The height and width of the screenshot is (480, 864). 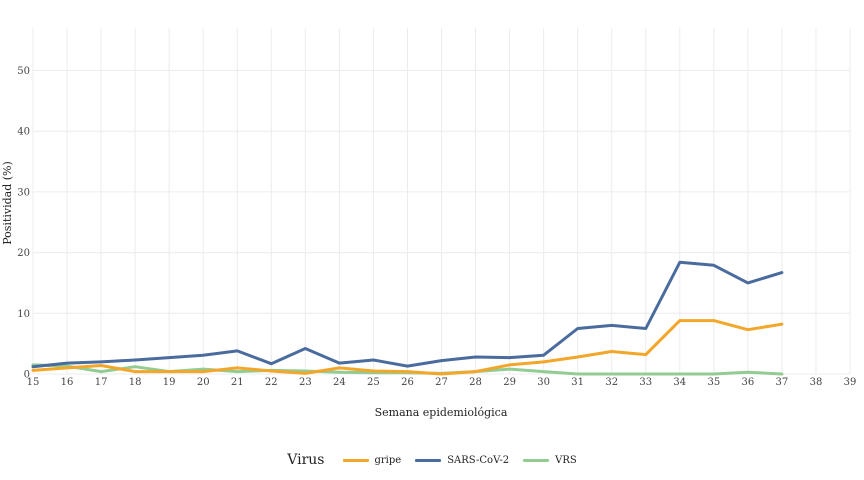 I want to click on x-tick-label: 36, so click(x=748, y=382).